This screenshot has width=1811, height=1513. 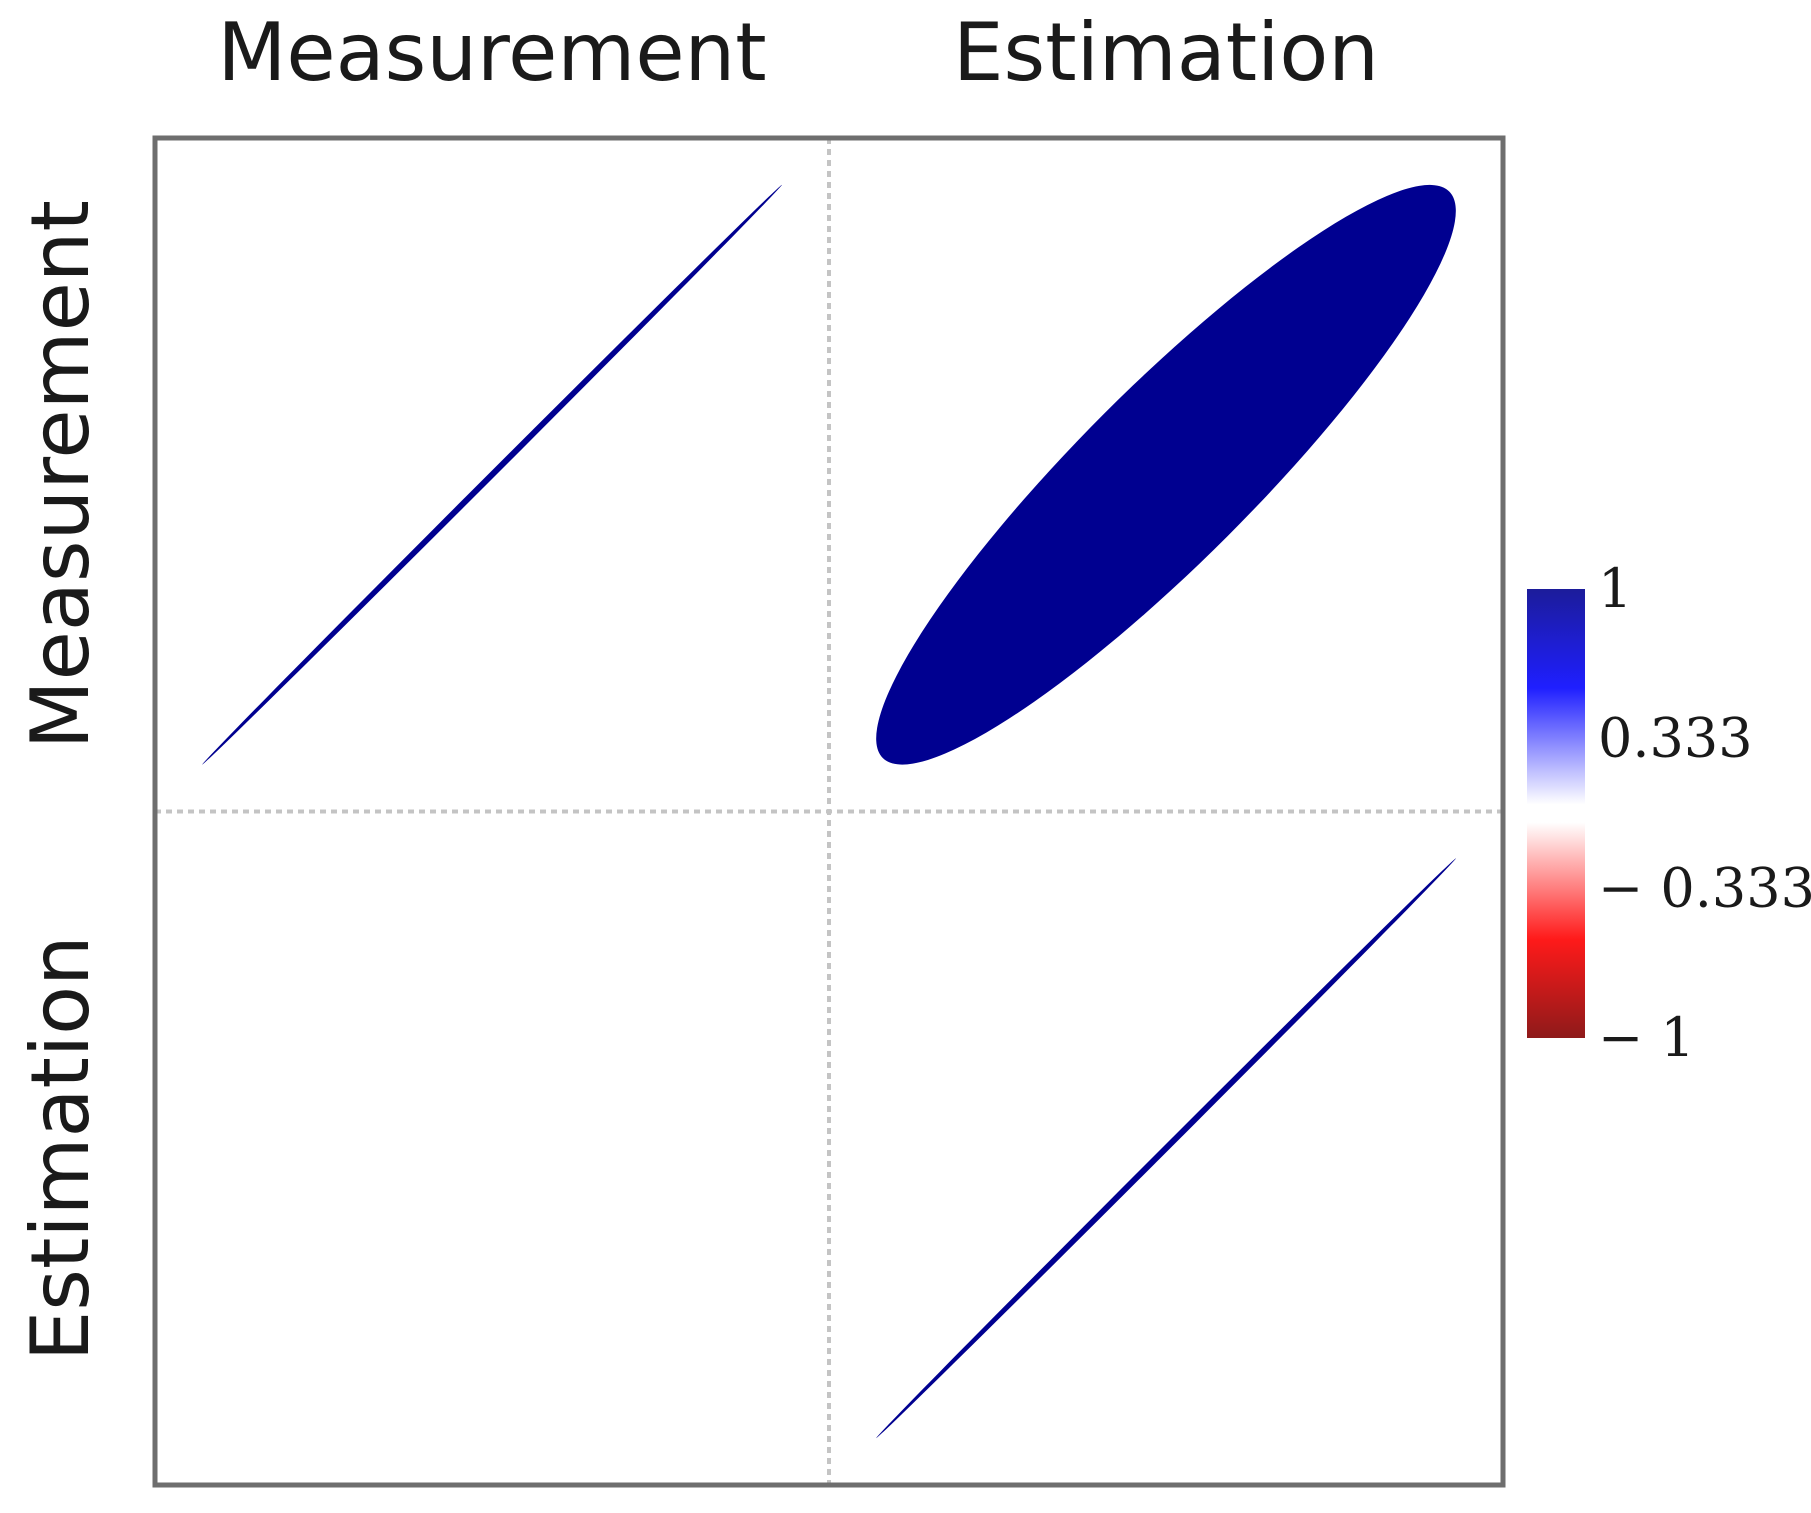 What do you see at coordinates (1166, 52) in the screenshot?
I see `column-label-estimation: Estimation` at bounding box center [1166, 52].